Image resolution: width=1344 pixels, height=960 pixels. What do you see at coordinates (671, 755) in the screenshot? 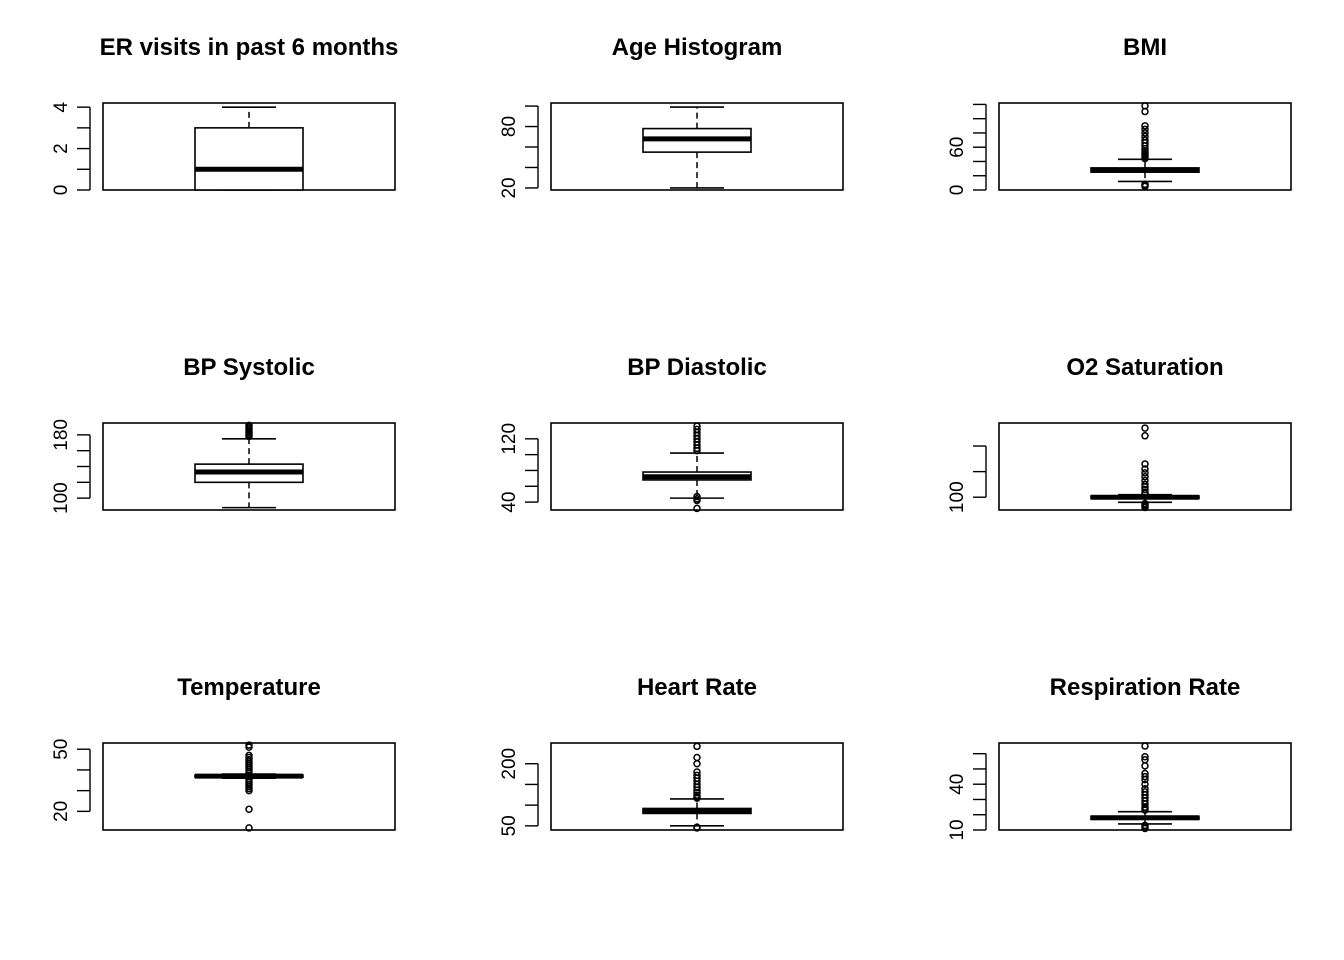
I see `boxplot-panel: Heart Rate 50 200` at bounding box center [671, 755].